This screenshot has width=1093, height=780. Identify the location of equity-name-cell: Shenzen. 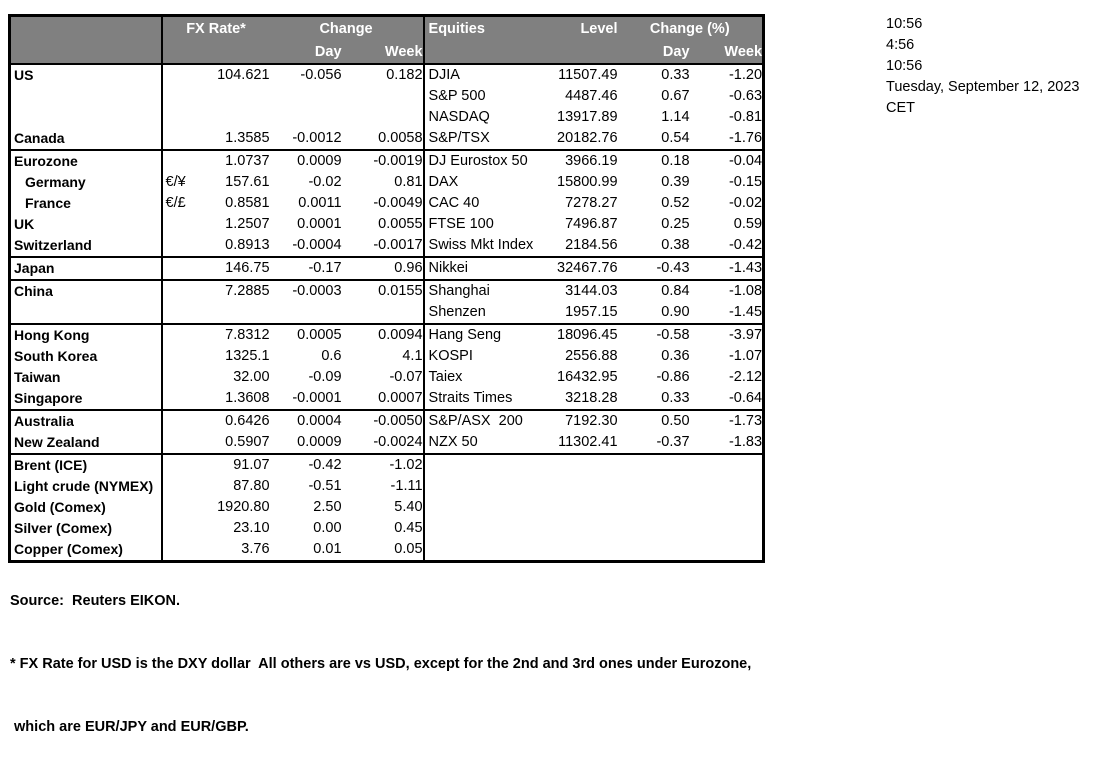
(481, 313).